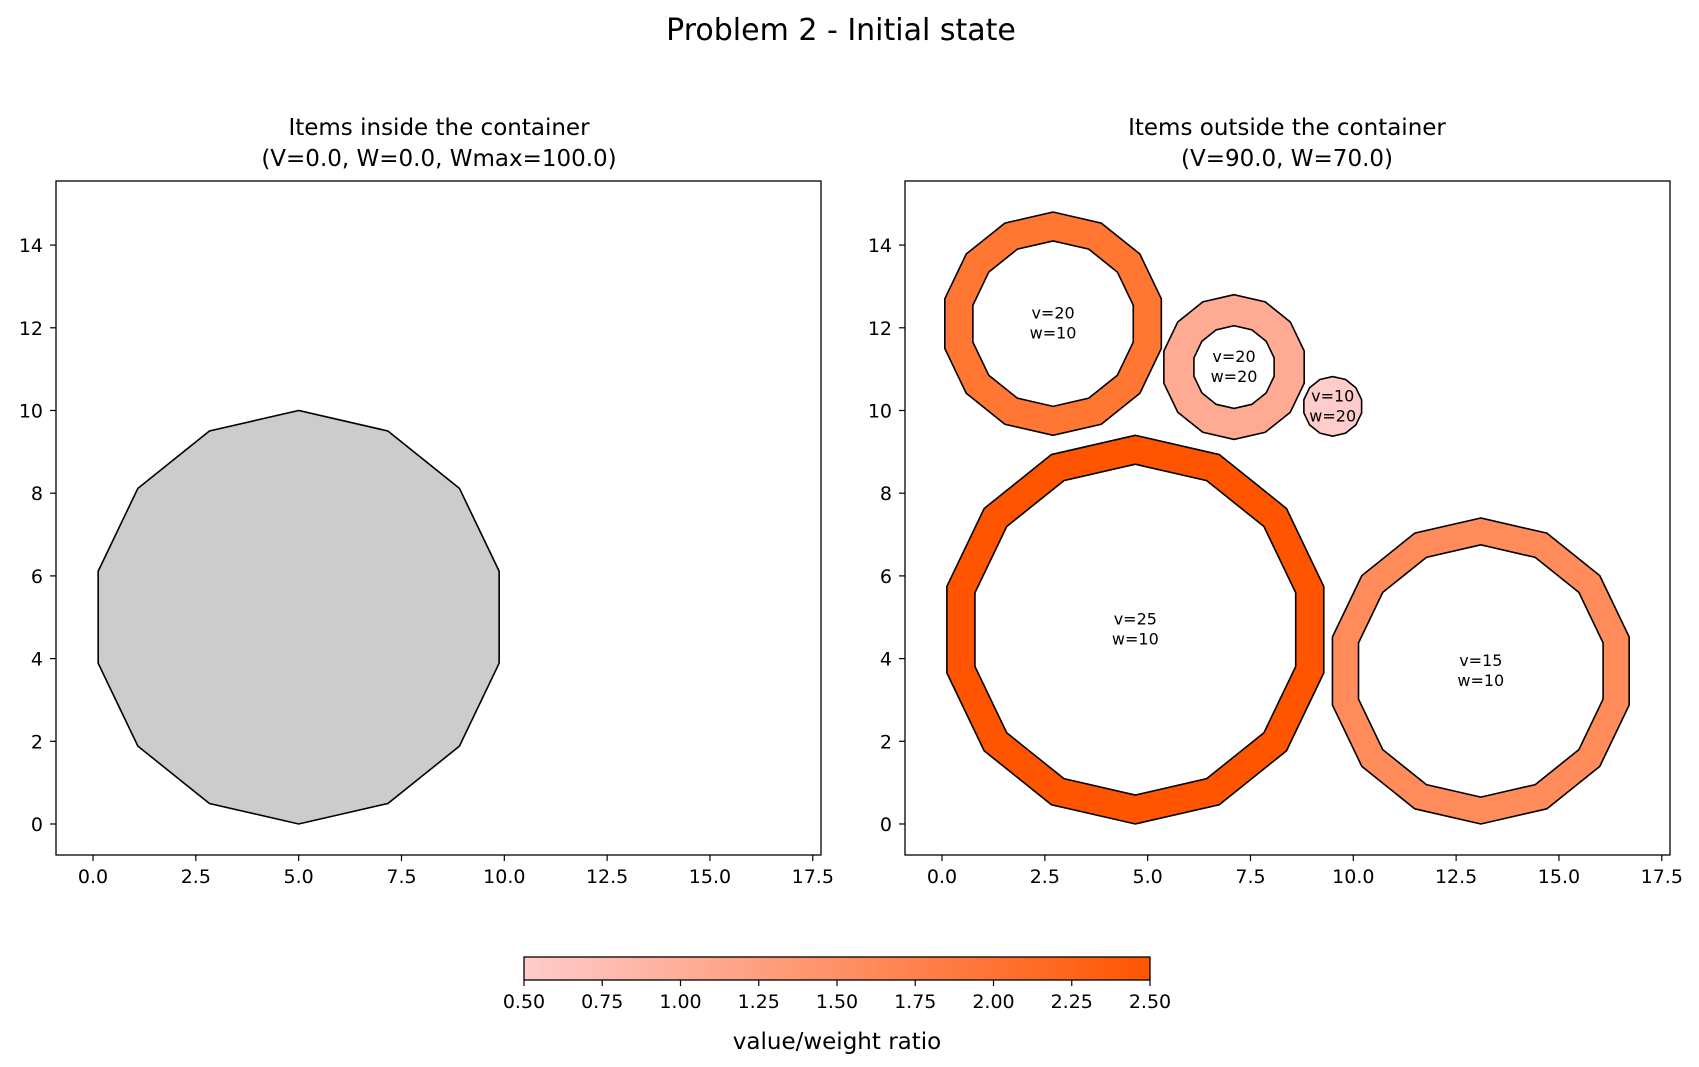  What do you see at coordinates (1332, 395) in the screenshot?
I see `item-value-label: v=10` at bounding box center [1332, 395].